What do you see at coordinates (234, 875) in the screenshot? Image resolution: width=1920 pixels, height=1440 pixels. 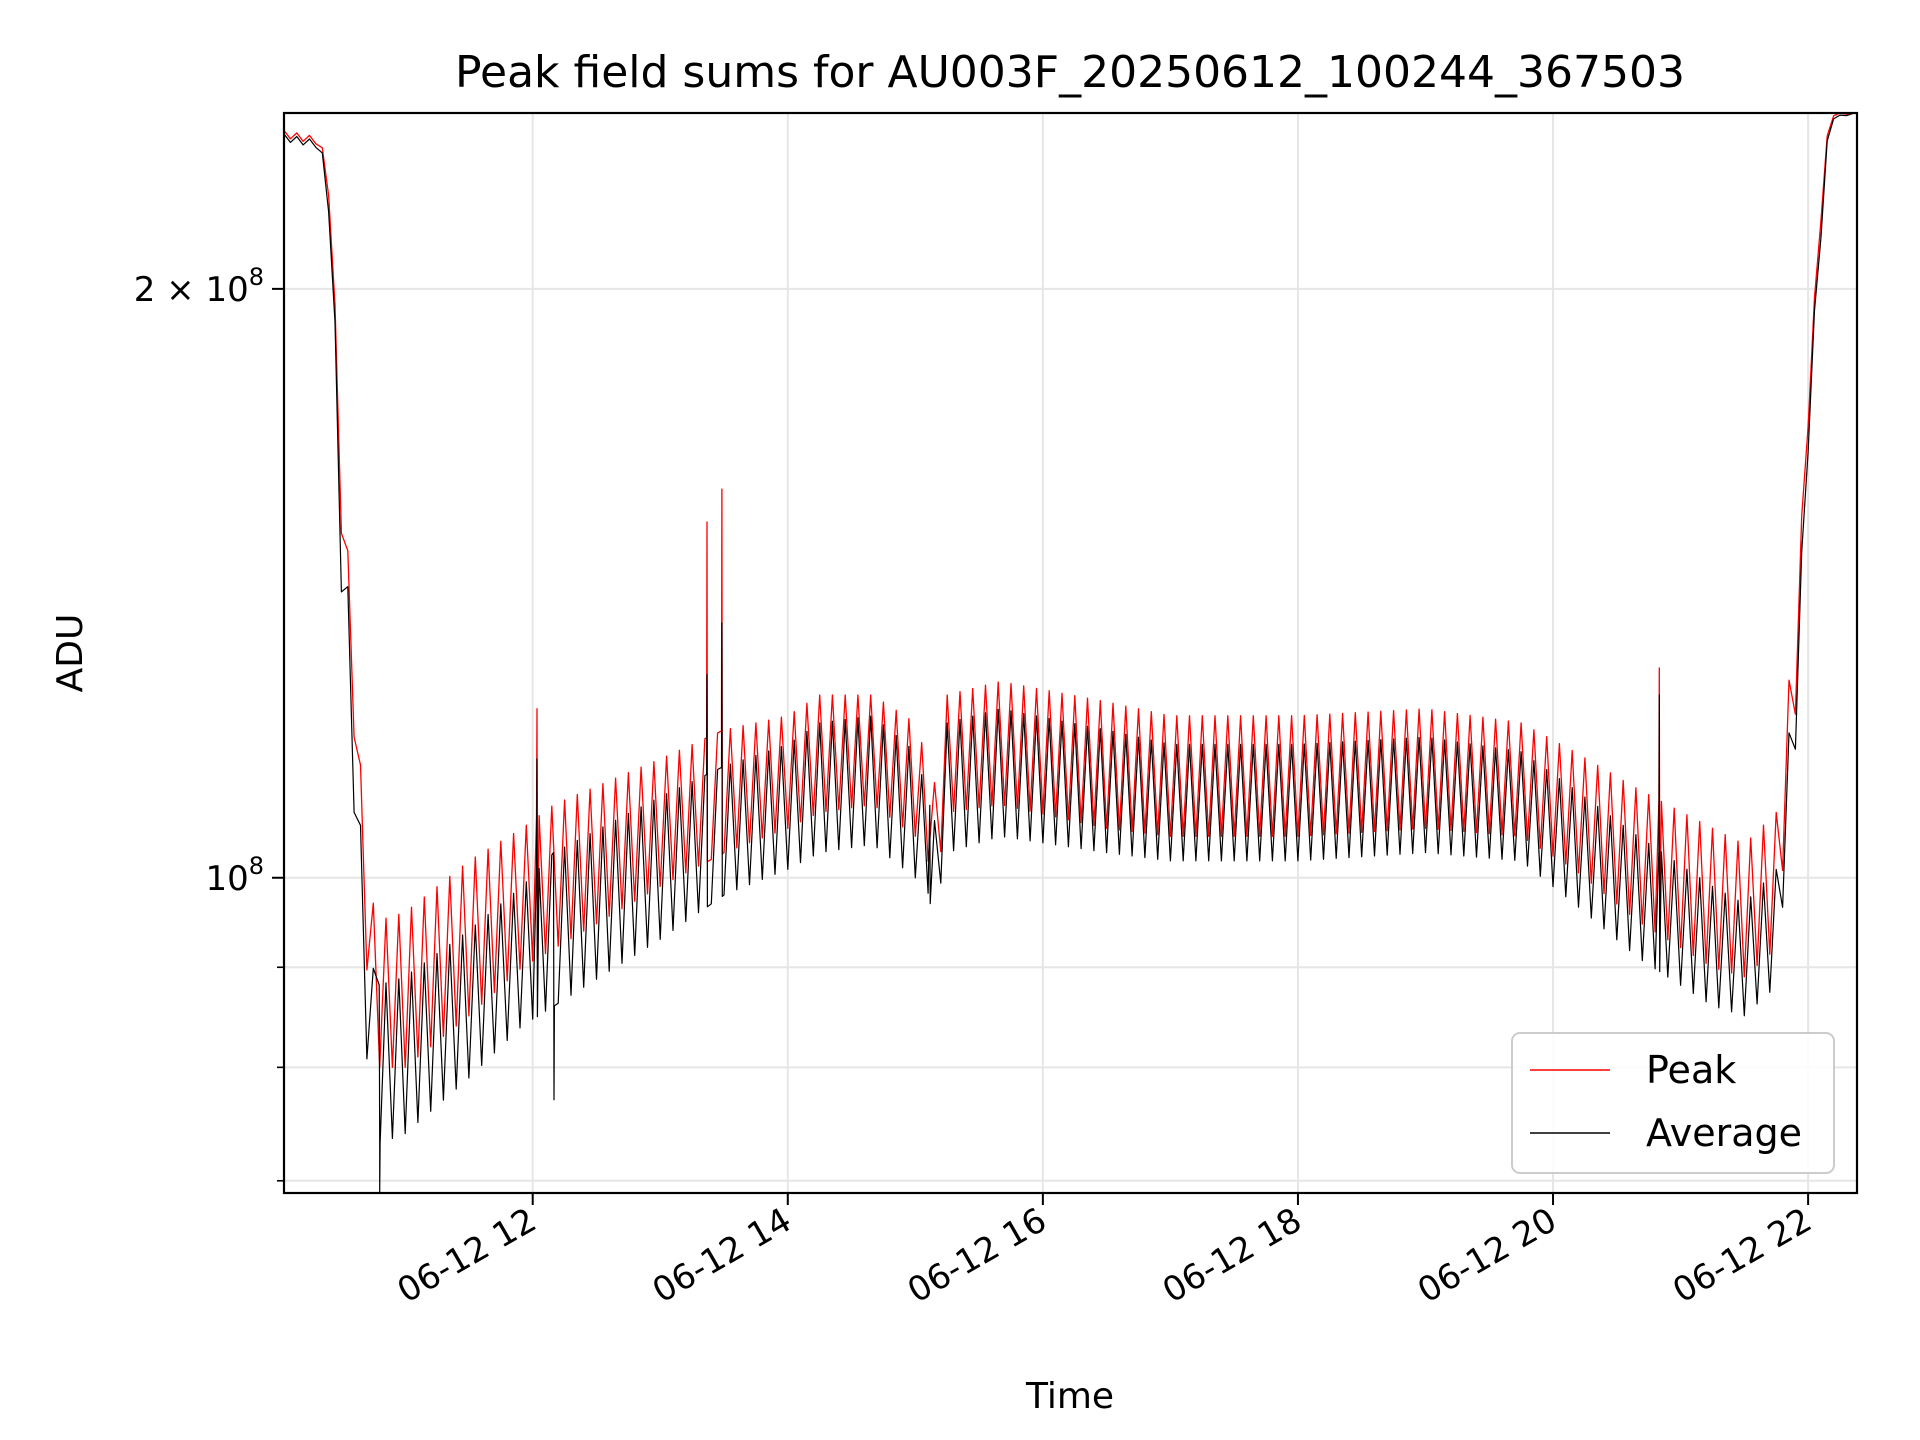 I see `y-tick-label: 108` at bounding box center [234, 875].